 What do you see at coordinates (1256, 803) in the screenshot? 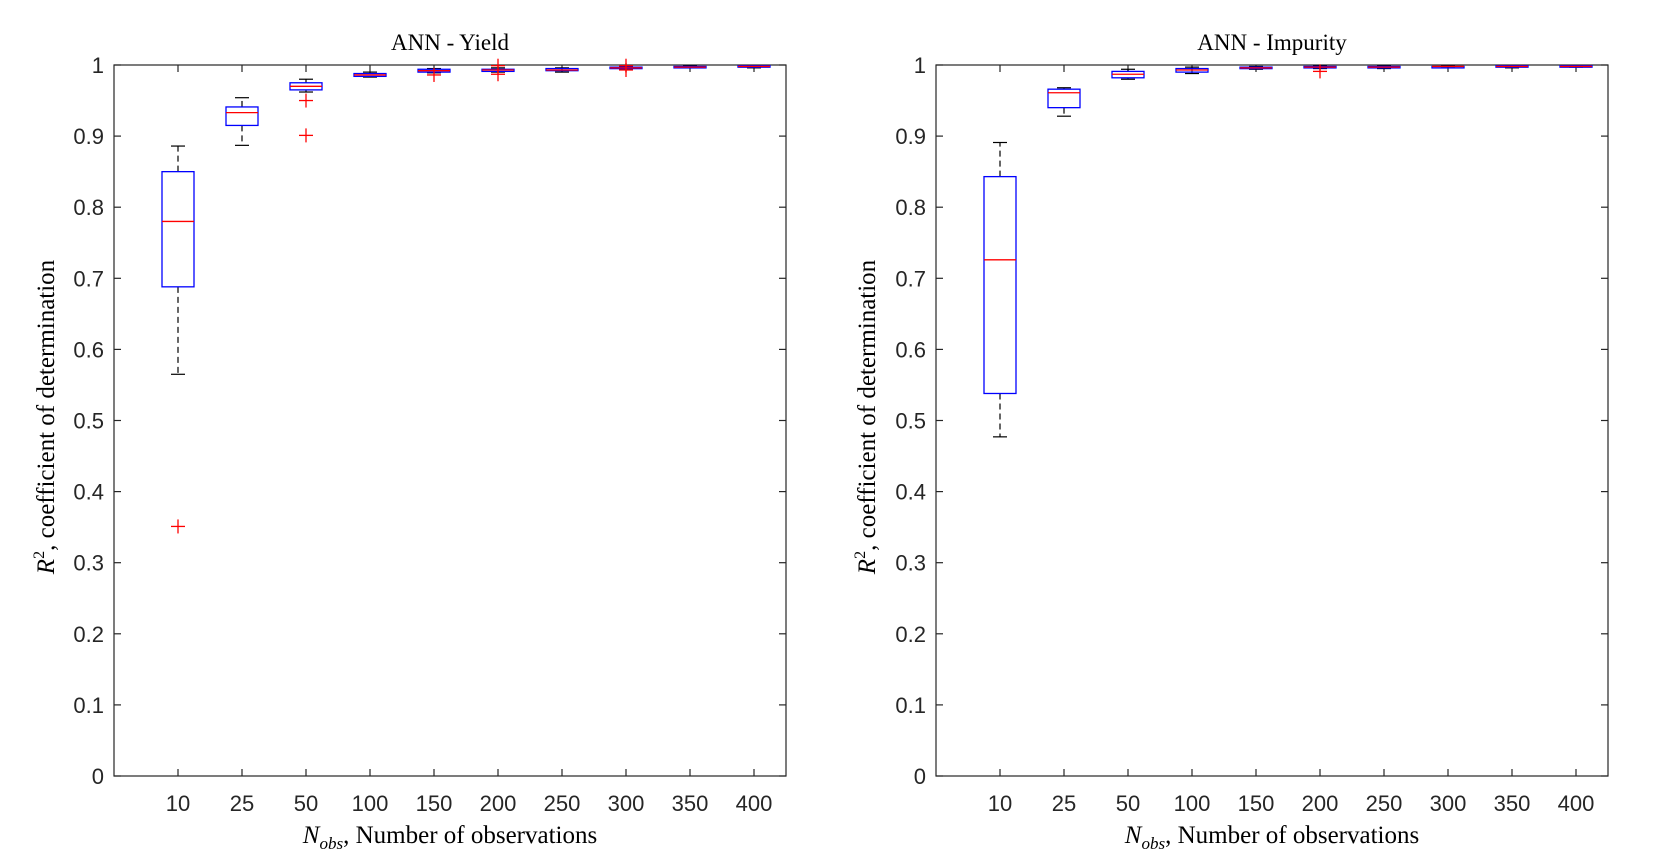
I see `impurity-x-tick-label: 150` at bounding box center [1256, 803].